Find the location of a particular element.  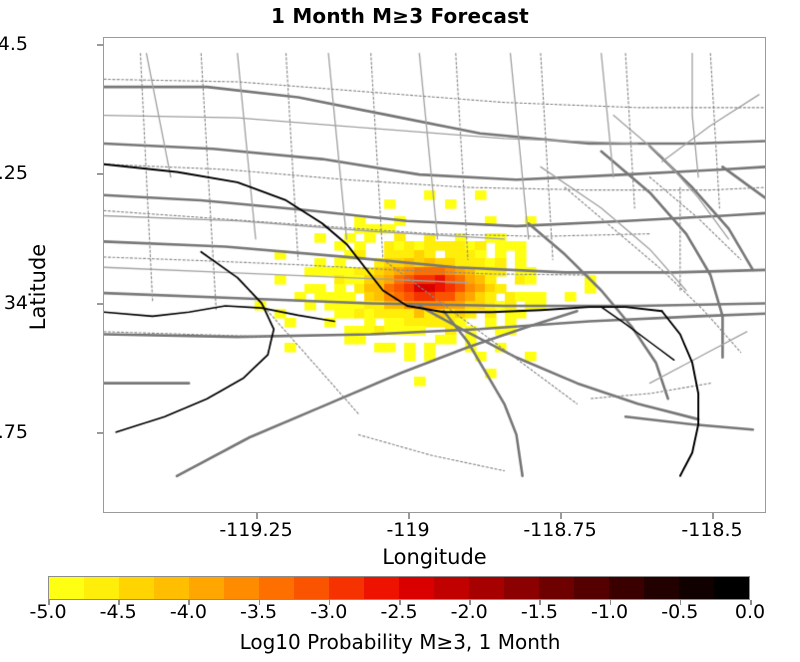

colorbar-tick-label: -3.5 is located at coordinates (259, 612).